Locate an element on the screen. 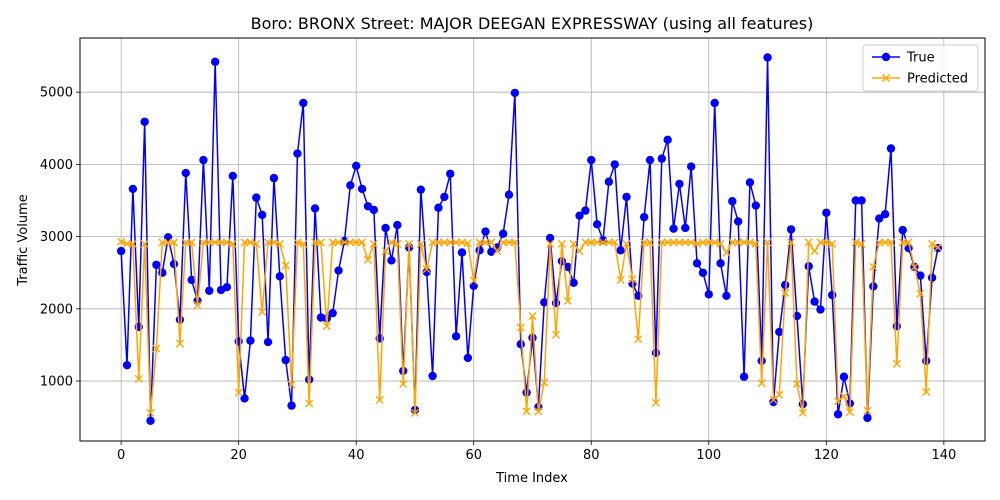  x-axis: 0 20 40 60 80 100 120 140 is located at coordinates (536, 452).